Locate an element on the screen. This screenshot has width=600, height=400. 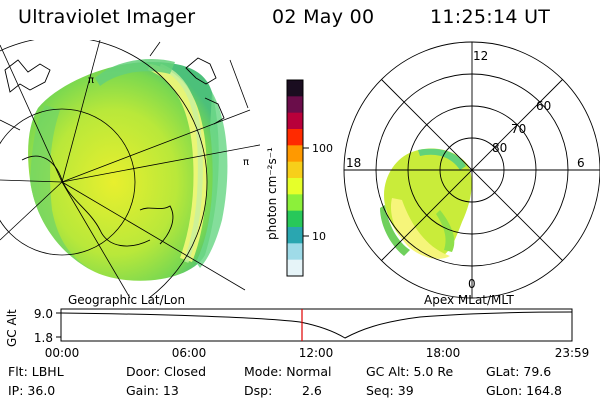
y-label-9: 9.0 is located at coordinates (43, 314).